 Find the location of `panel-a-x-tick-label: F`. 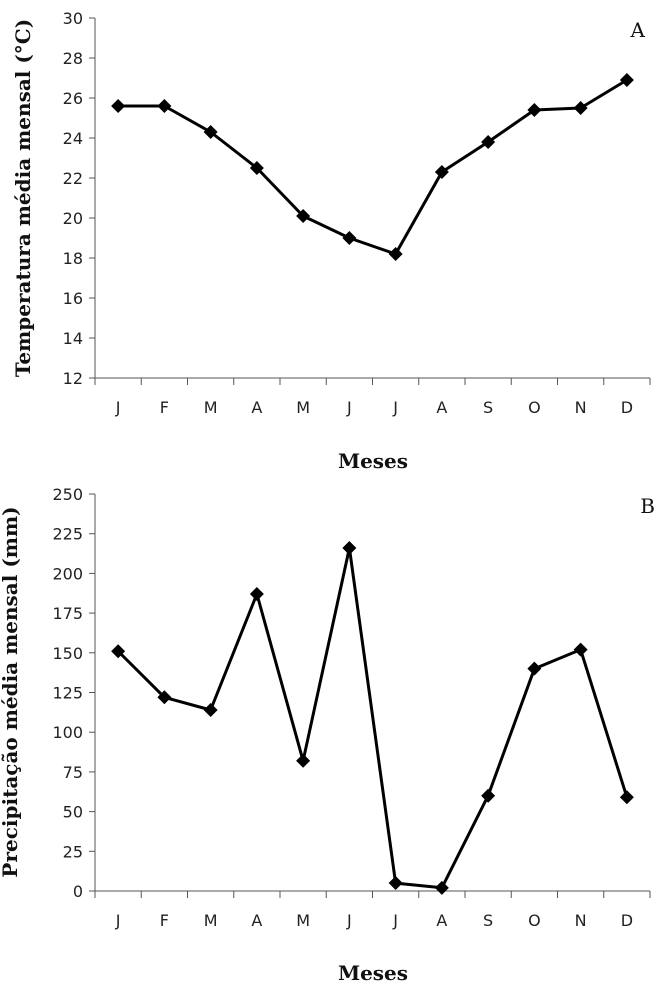

panel-a-x-tick-label: F is located at coordinates (164, 407).